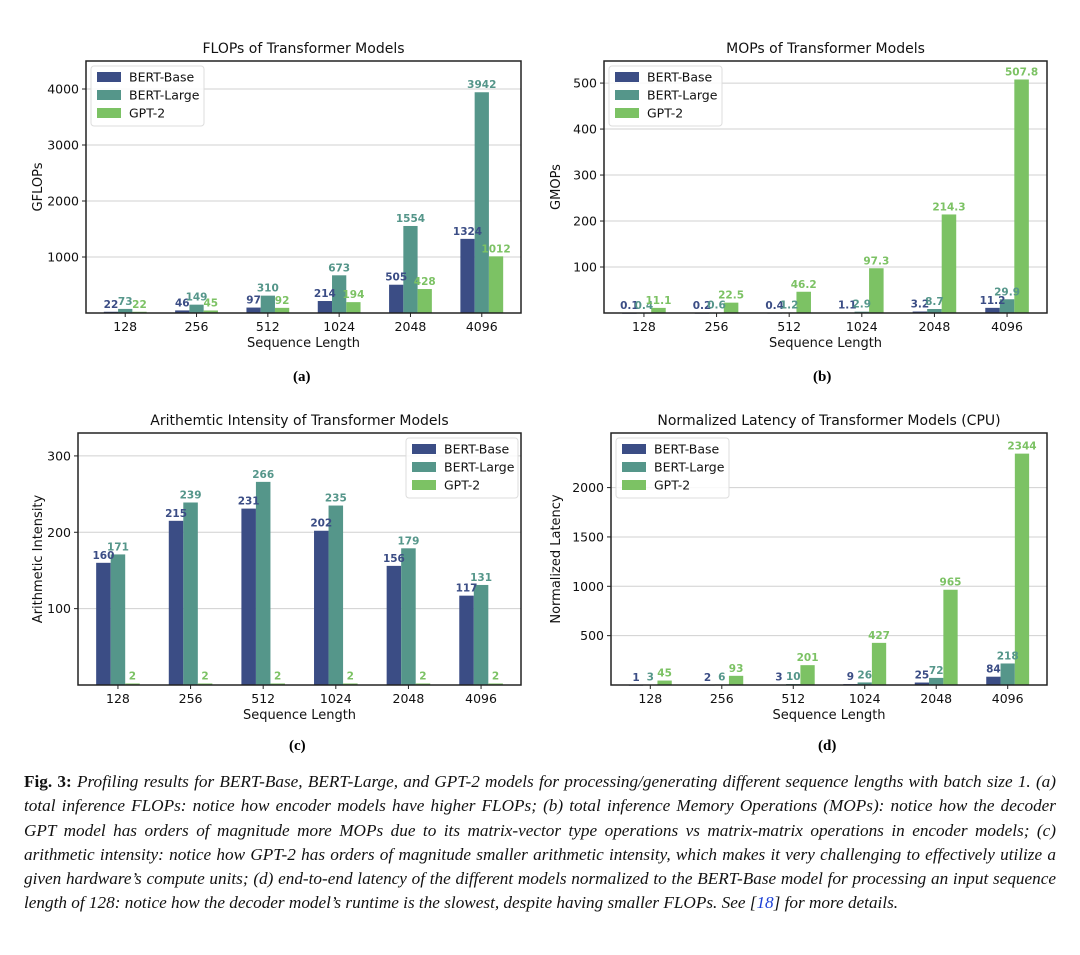 Image resolution: width=1080 pixels, height=955 pixels. What do you see at coordinates (249, 502) in the screenshot?
I see `data-label: 231` at bounding box center [249, 502].